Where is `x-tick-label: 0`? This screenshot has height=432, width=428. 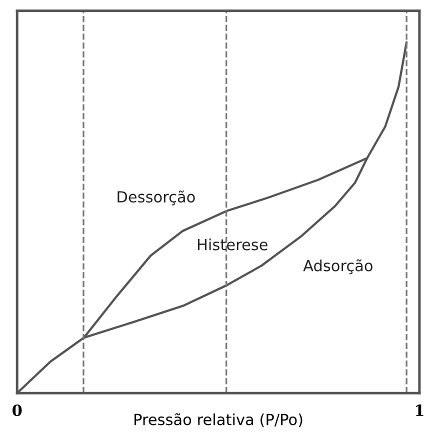
x-tick-label: 0 is located at coordinates (17, 410).